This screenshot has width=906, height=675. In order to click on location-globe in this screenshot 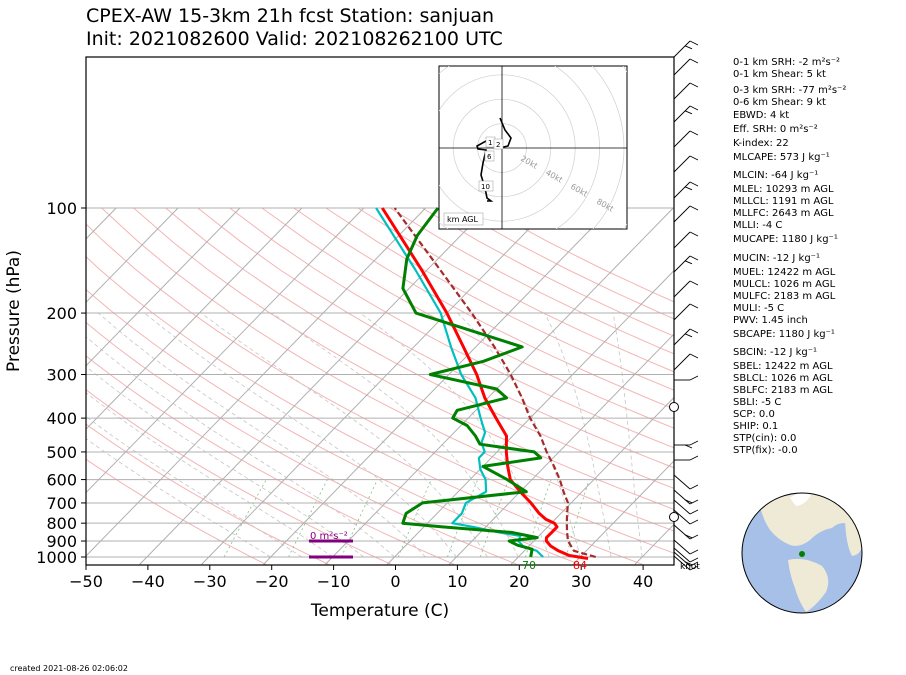, I will do `click(802, 553)`.